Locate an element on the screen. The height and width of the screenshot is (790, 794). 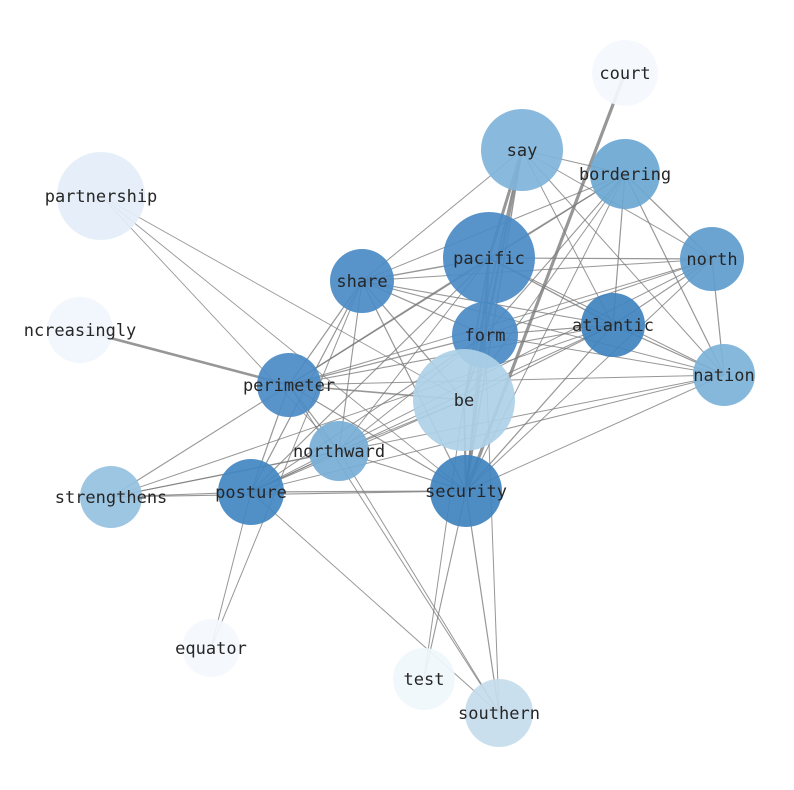
graph-node-label-pacific: pacific is located at coordinates (489, 259).